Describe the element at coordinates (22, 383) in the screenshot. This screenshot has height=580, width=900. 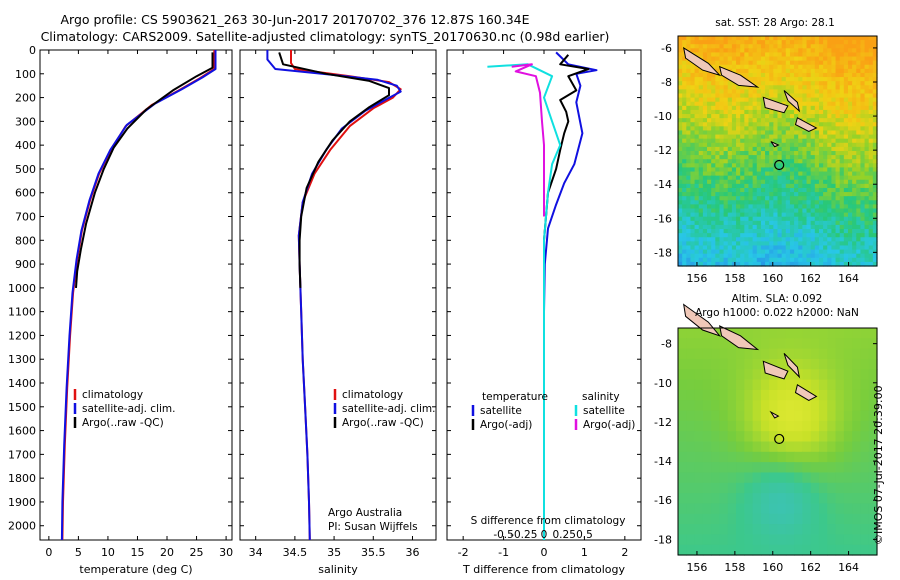
I see `y-tick-label: 1400` at that location.